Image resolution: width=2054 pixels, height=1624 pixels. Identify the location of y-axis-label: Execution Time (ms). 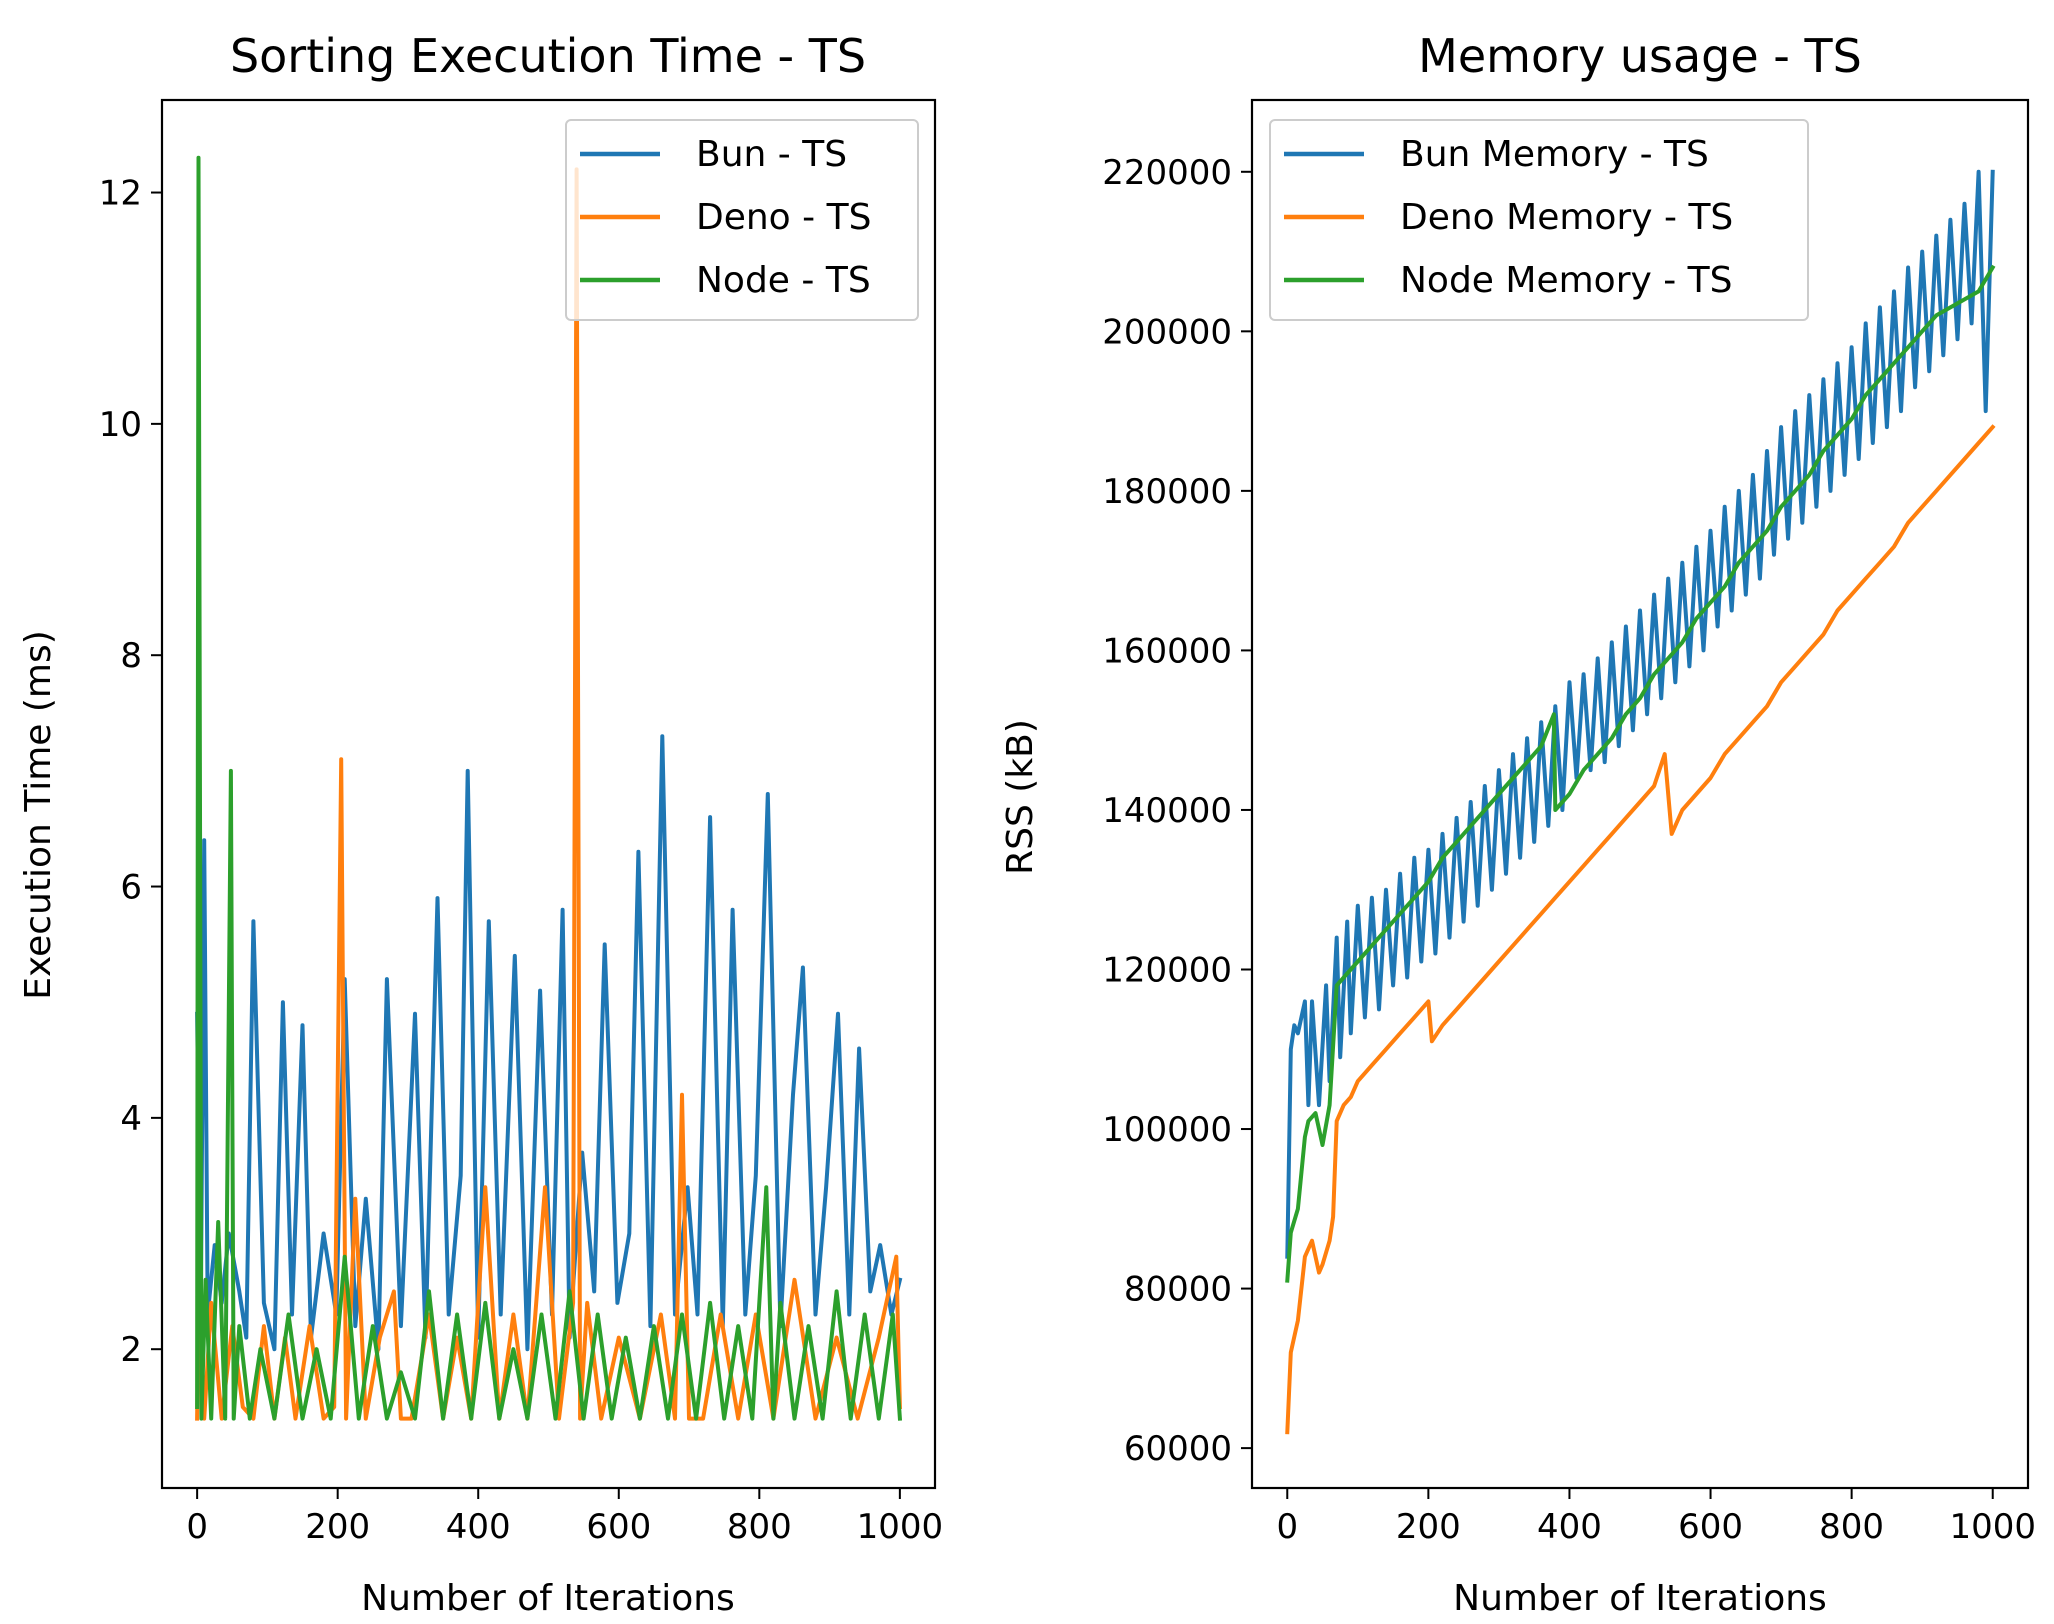
(38, 815).